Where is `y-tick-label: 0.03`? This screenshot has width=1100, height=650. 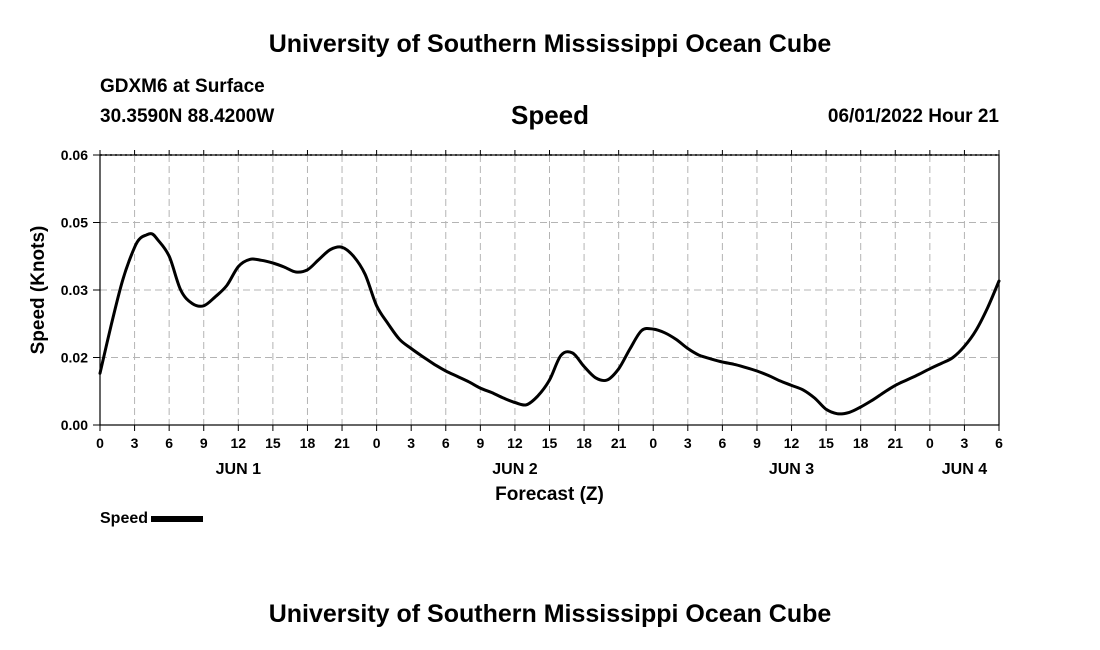
y-tick-label: 0.03 is located at coordinates (74, 290).